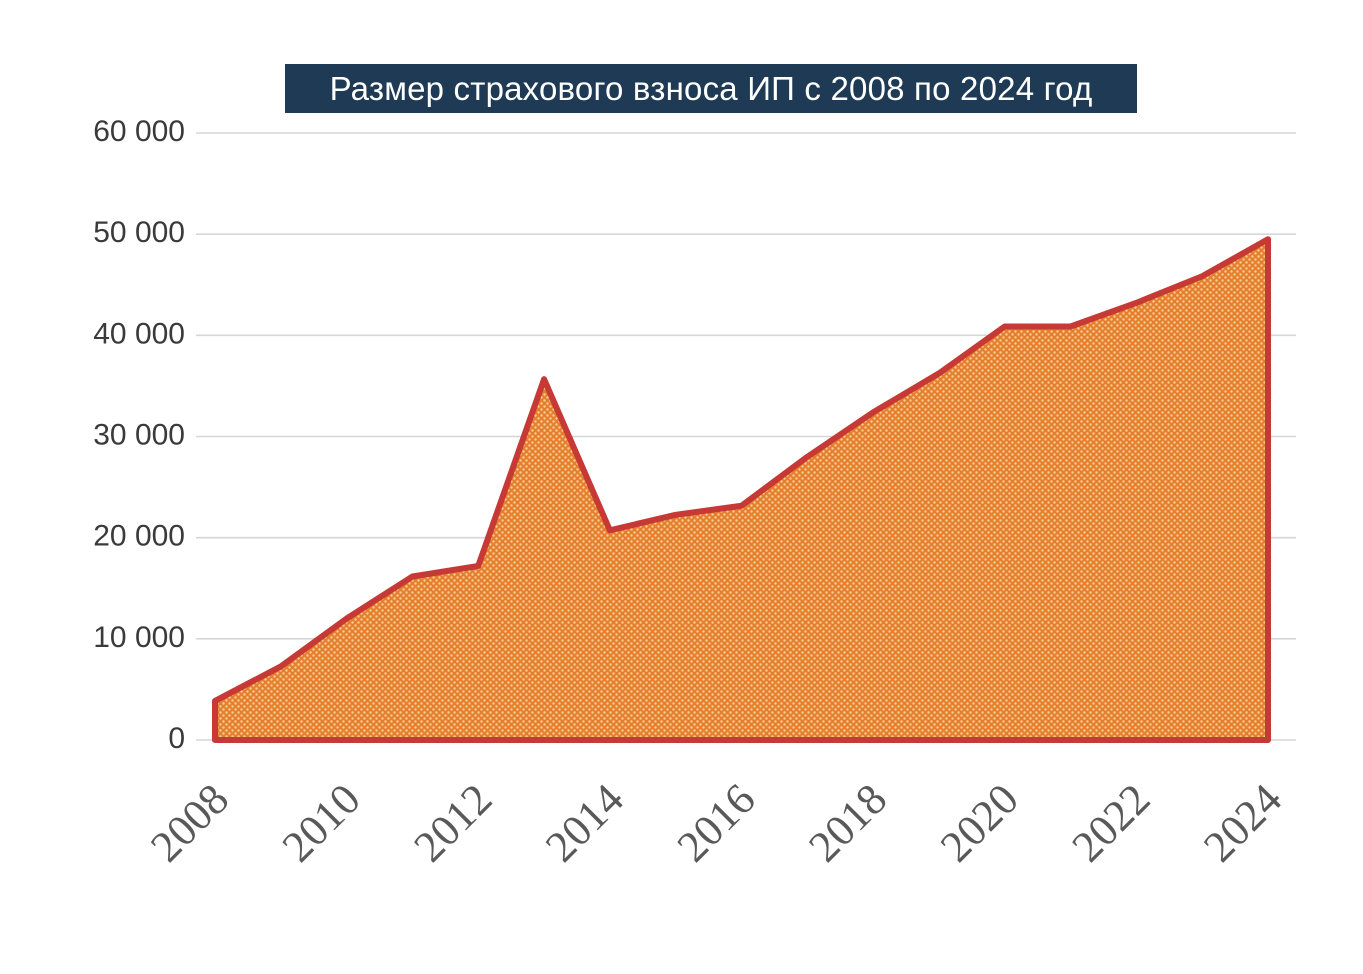 The image size is (1363, 974). What do you see at coordinates (584, 822) in the screenshot?
I see `x-tick-label: 2014` at bounding box center [584, 822].